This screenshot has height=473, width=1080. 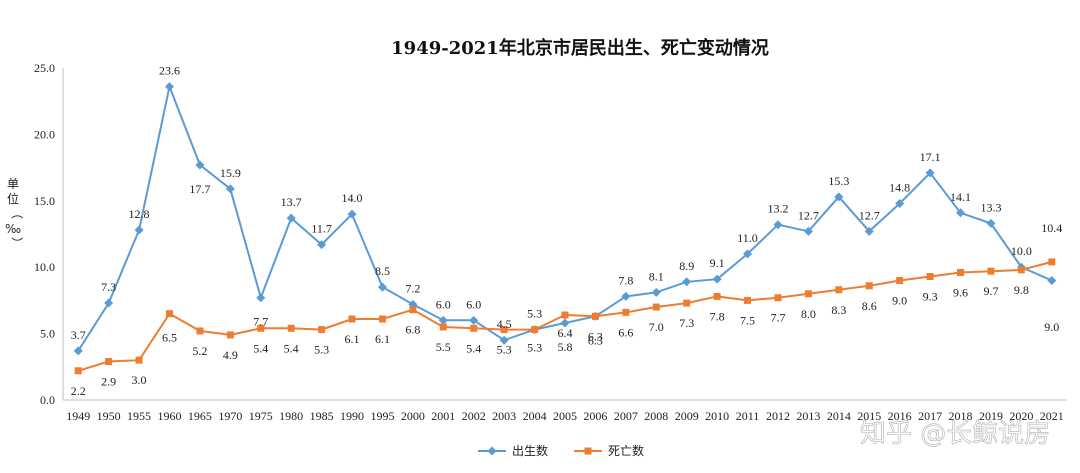 What do you see at coordinates (565, 333) in the screenshot?
I see `death-data-label: 6.4` at bounding box center [565, 333].